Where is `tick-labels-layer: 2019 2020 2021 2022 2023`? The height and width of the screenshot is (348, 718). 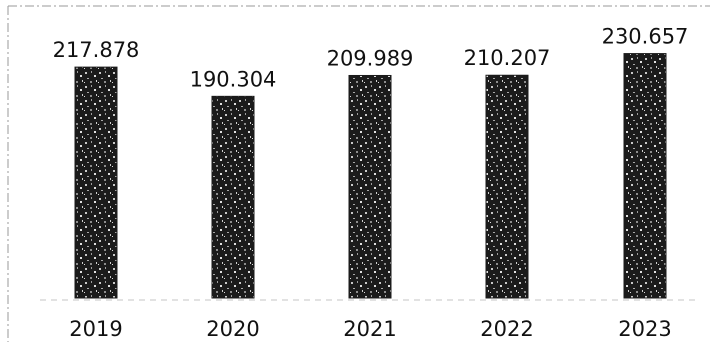 tick-labels-layer: 2019 2020 2021 2022 2023 is located at coordinates (370, 329).